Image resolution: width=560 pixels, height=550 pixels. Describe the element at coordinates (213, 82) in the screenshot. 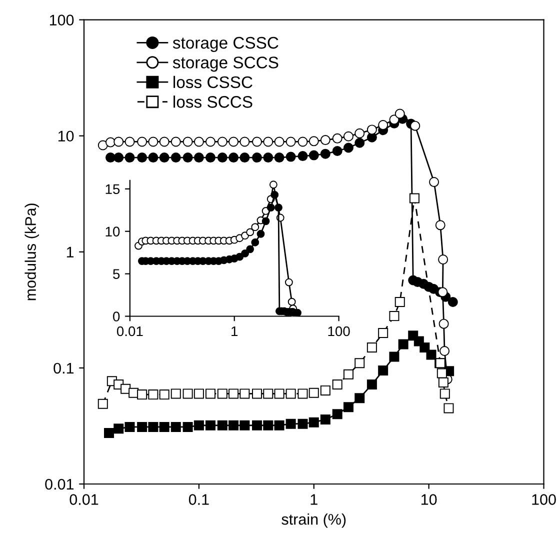

I see `legend-label: loss CSSC` at that location.